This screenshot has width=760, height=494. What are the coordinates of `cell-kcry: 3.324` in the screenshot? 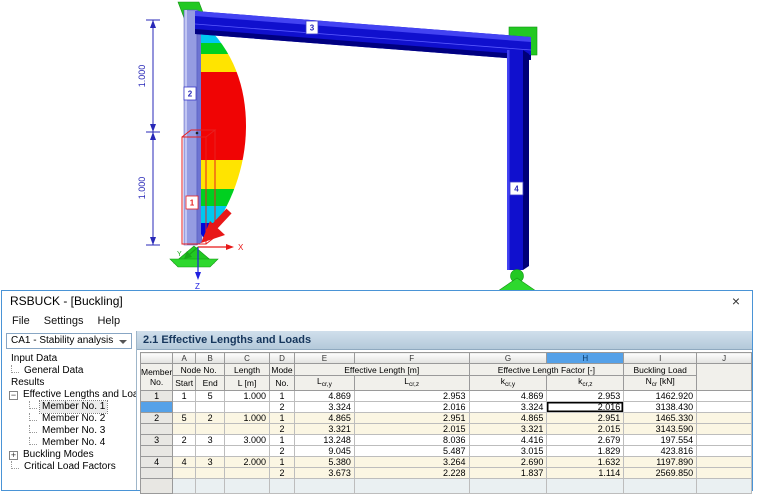 It's located at (508, 407).